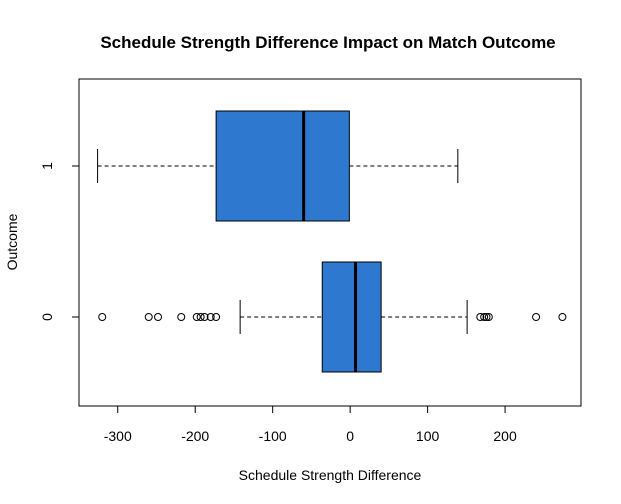  I want to click on x-tick-label: 0, so click(350, 436).